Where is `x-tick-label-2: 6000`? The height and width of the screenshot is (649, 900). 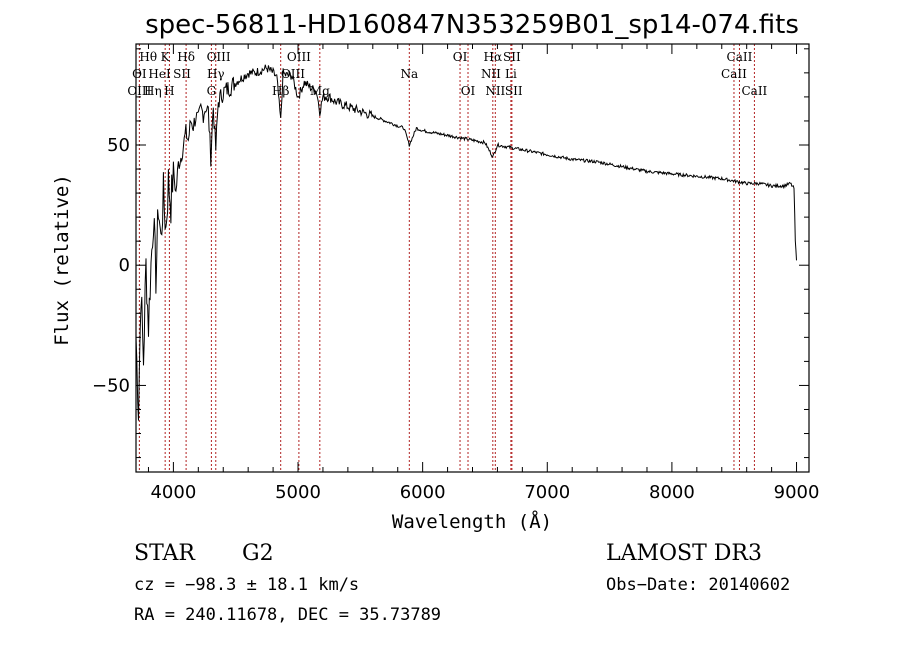
x-tick-label-2: 6000 is located at coordinates (423, 492).